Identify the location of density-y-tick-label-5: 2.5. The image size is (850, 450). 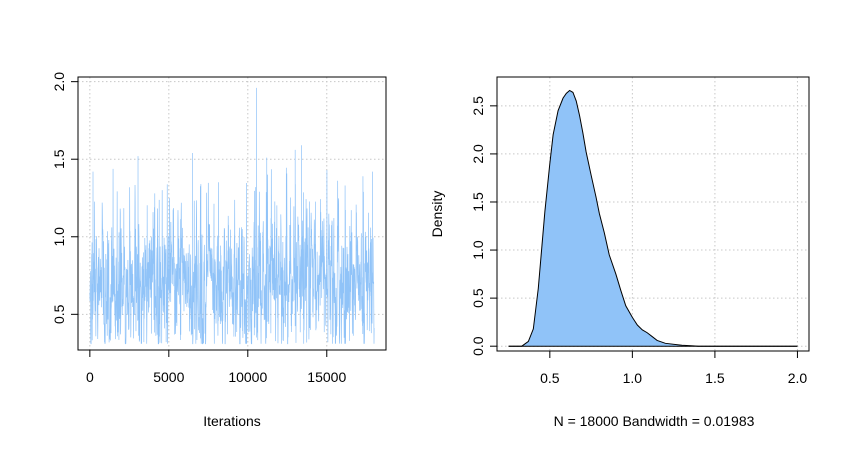
(478, 106).